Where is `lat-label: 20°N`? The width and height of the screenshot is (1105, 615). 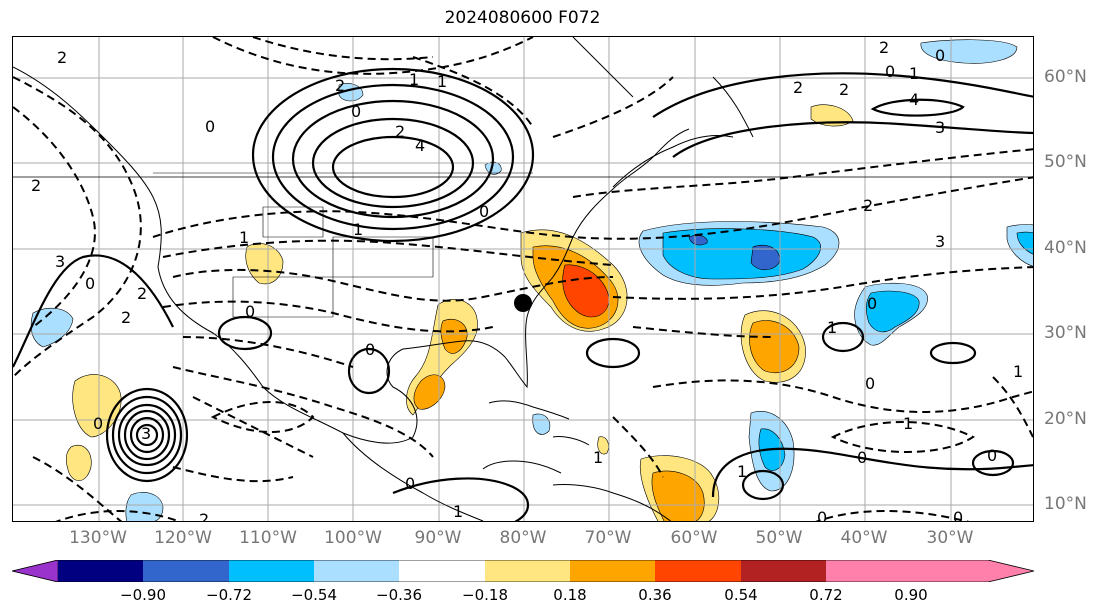 lat-label: 20°N is located at coordinates (1065, 419).